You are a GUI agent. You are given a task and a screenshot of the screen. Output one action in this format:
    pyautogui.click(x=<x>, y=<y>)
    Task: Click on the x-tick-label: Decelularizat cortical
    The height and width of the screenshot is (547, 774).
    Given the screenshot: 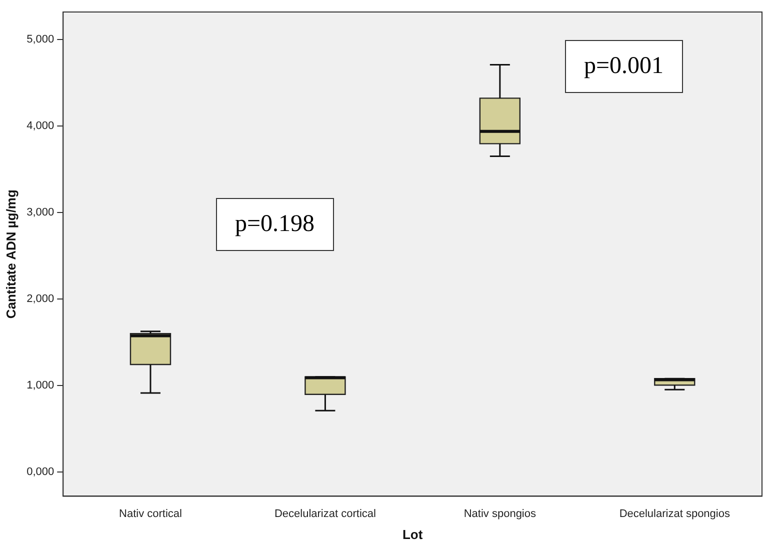 What is the action you would take?
    pyautogui.click(x=325, y=514)
    